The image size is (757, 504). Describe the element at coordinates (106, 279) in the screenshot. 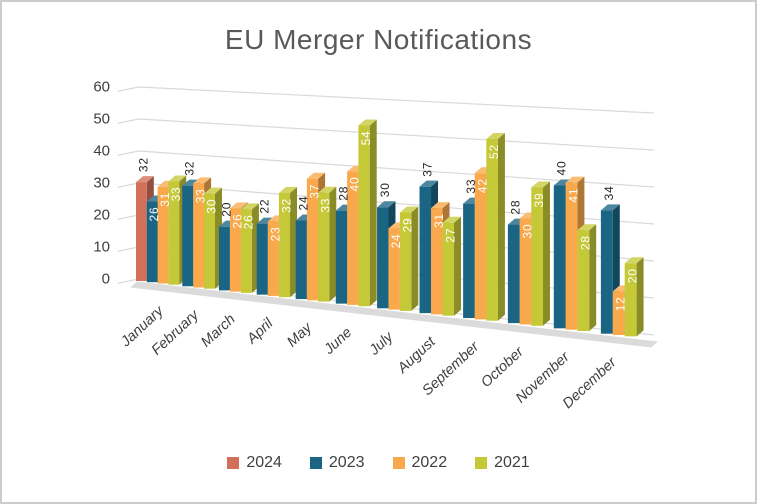

I see `y-axis-label-0: 0` at that location.